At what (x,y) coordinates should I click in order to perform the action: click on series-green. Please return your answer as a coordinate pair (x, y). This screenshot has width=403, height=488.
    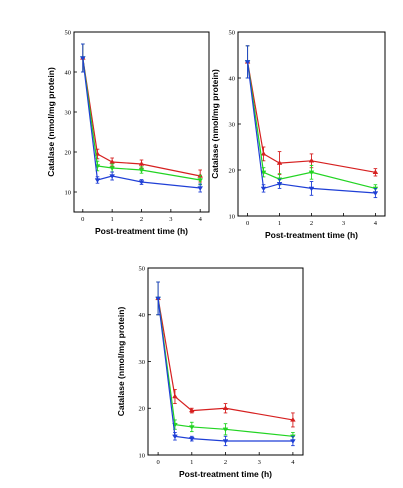
    Looking at the image, I should click on (311, 119).